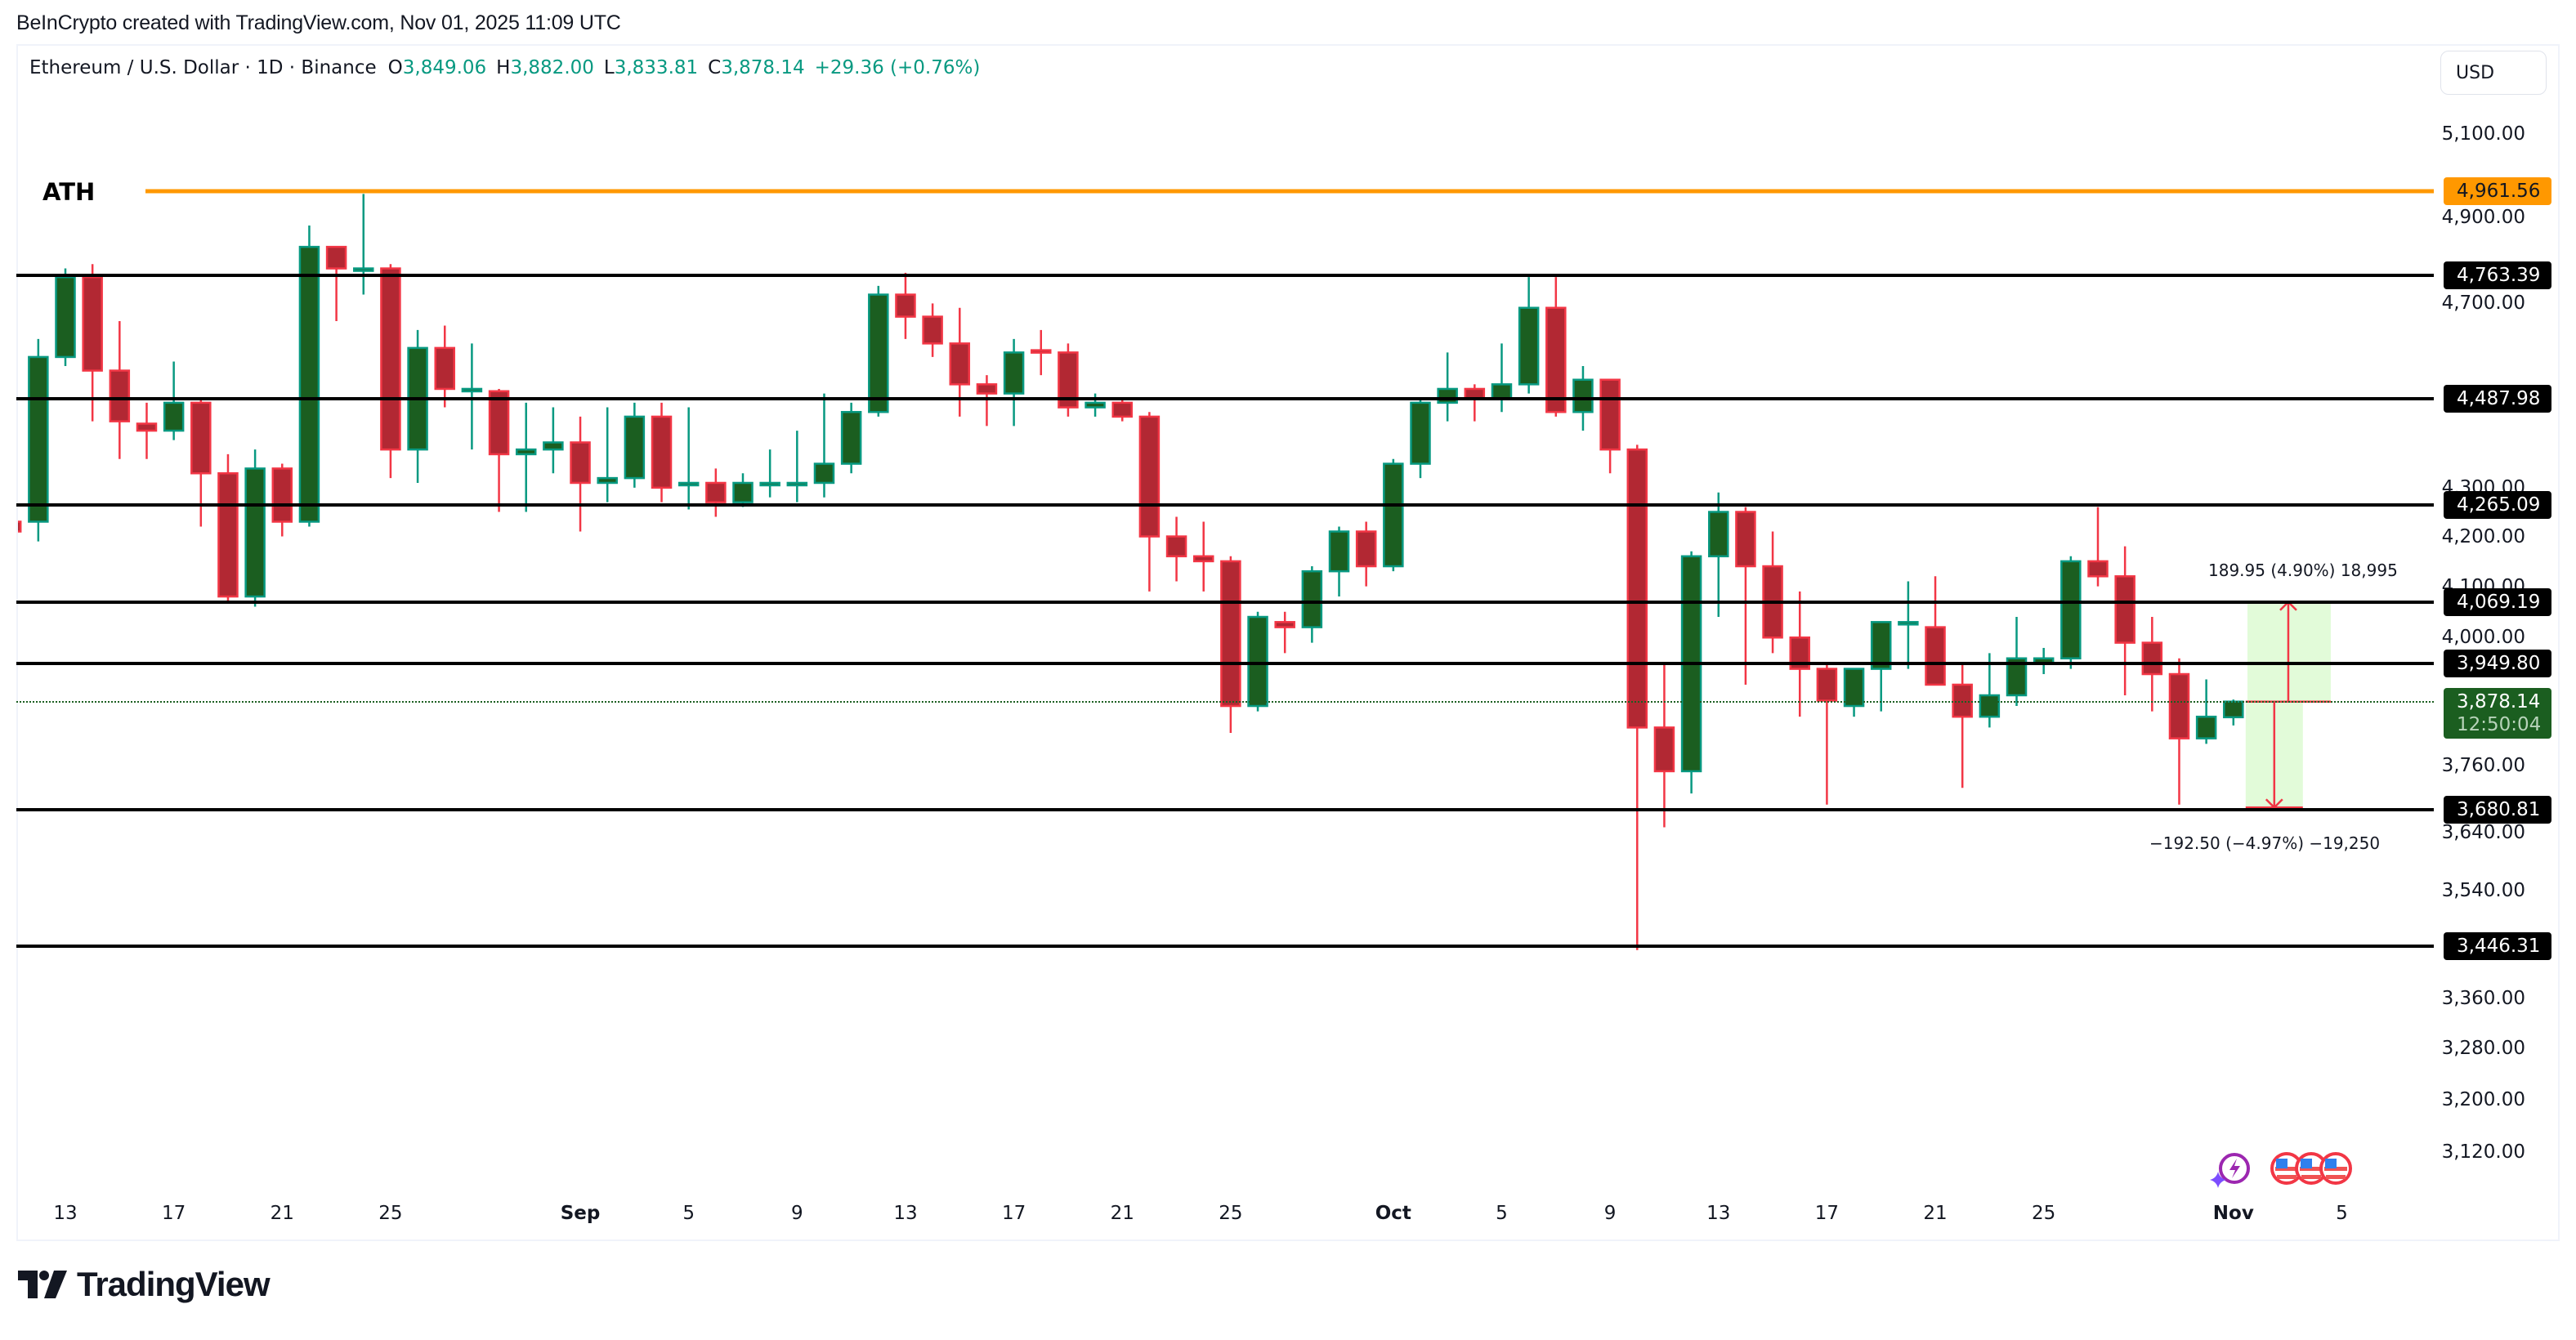 The width and height of the screenshot is (2576, 1340). I want to click on time-axis: 13 17 21 25 Sep 5 9 13 17 21 25 Oct 5 9 13 17 21 25 Nov 5, so click(1217, 1213).